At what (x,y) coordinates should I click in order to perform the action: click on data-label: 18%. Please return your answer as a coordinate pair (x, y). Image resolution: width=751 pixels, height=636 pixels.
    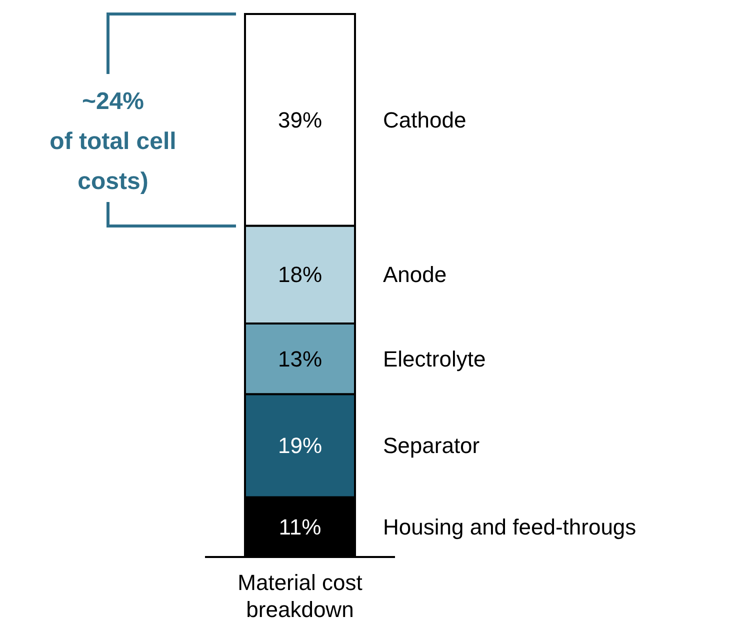
    Looking at the image, I should click on (300, 275).